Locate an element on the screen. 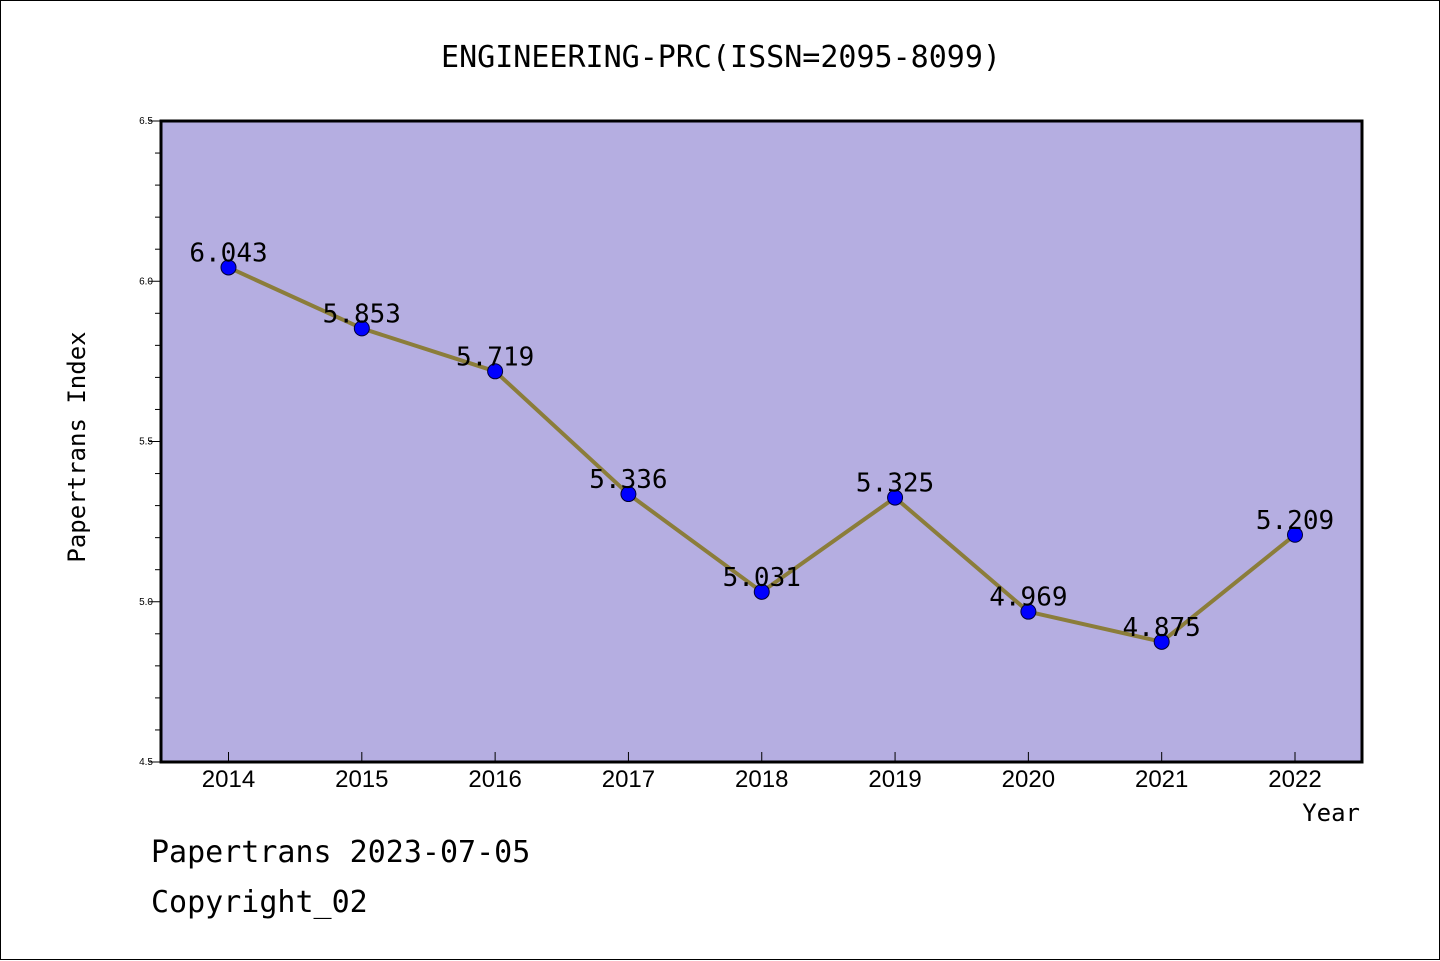 This screenshot has height=961, width=1440. y-tick-label: 6.5 is located at coordinates (146, 121).